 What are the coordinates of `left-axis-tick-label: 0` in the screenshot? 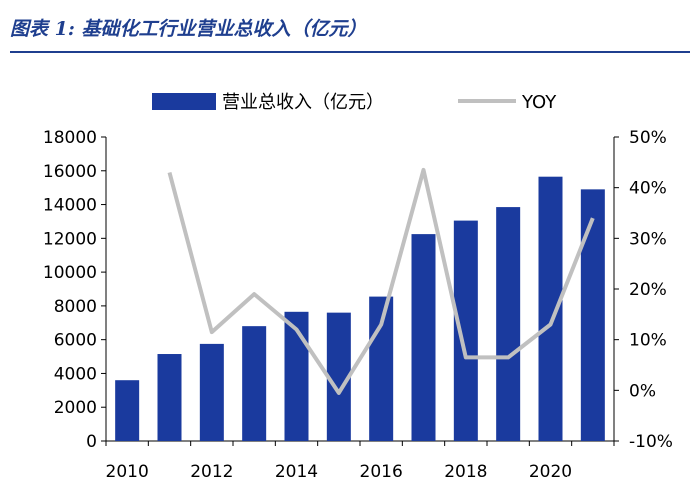 It's located at (91, 442).